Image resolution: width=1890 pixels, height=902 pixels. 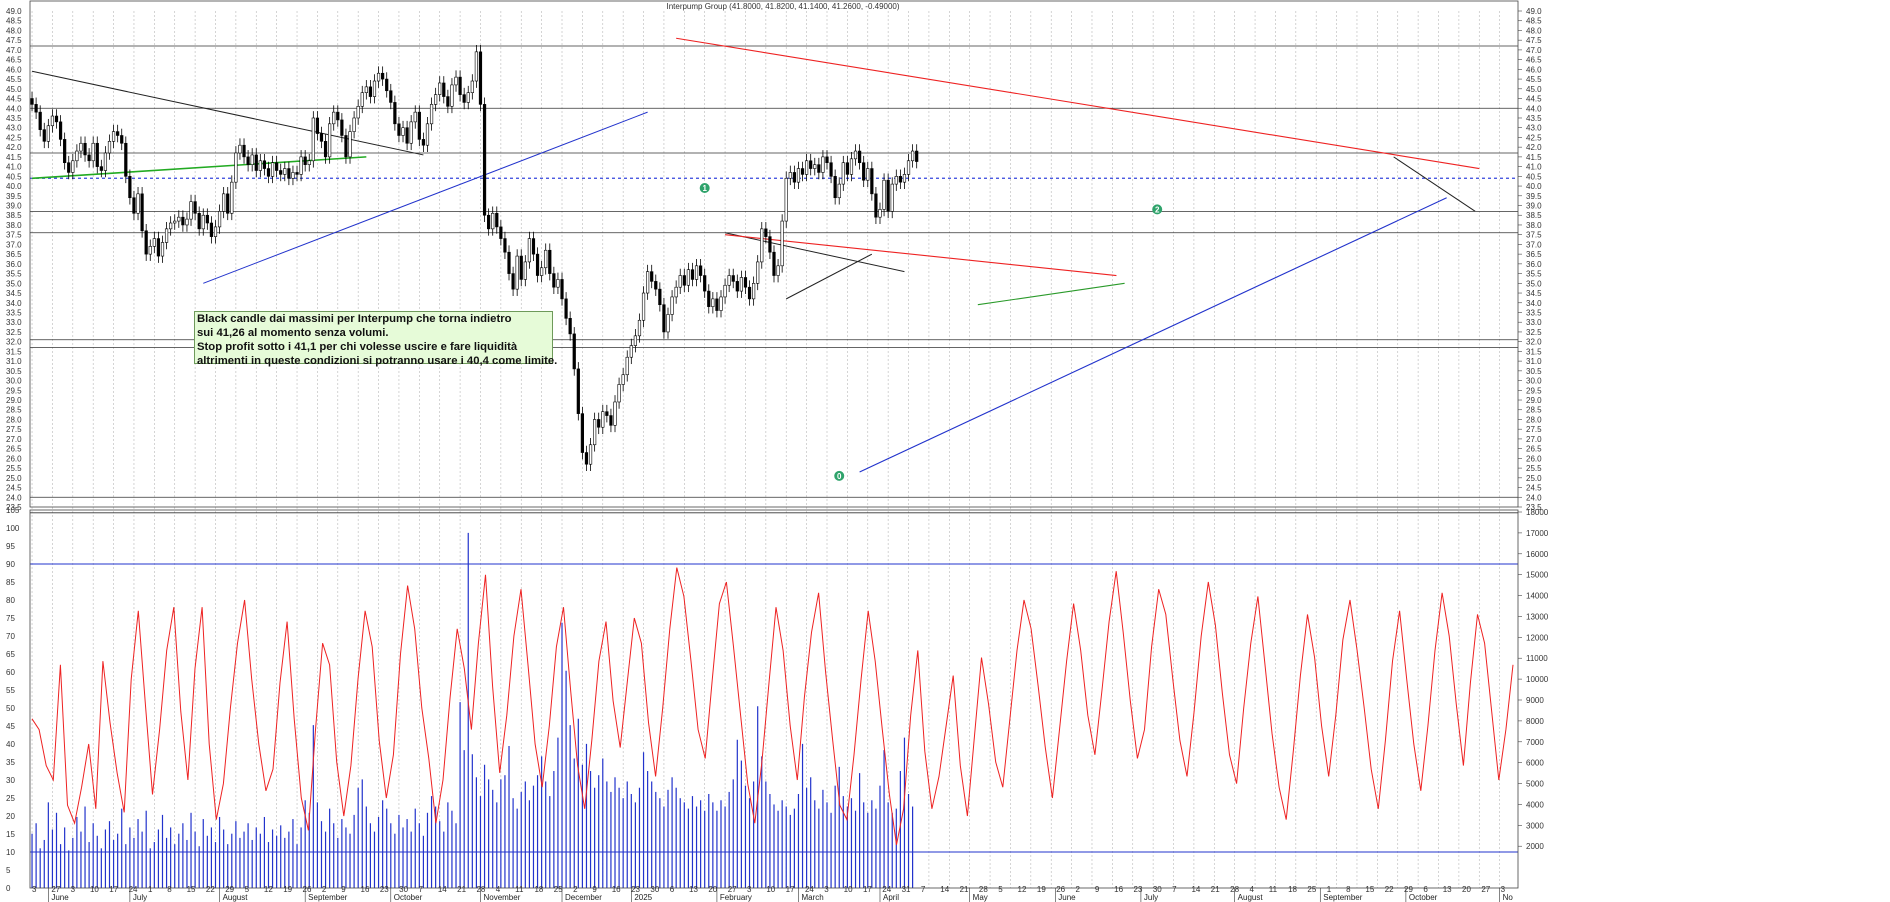 What do you see at coordinates (1534, 30) in the screenshot?
I see `price-tick-label: 48.0` at bounding box center [1534, 30].